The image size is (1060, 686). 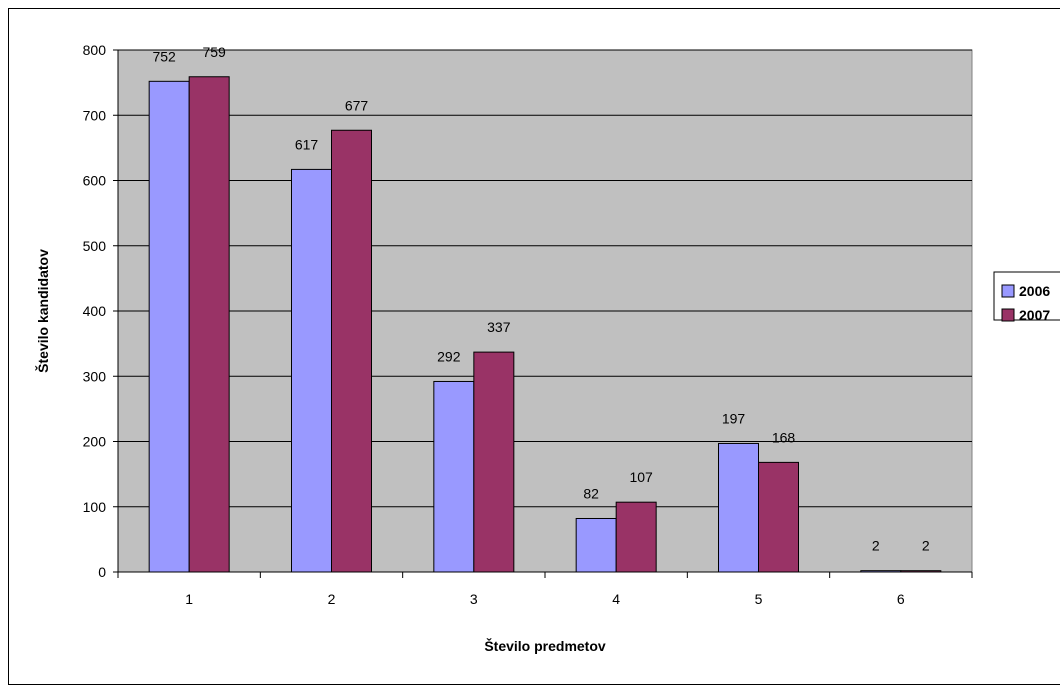 I want to click on x-tick-labels: 1 2 3 4 5 6, so click(x=545, y=599).